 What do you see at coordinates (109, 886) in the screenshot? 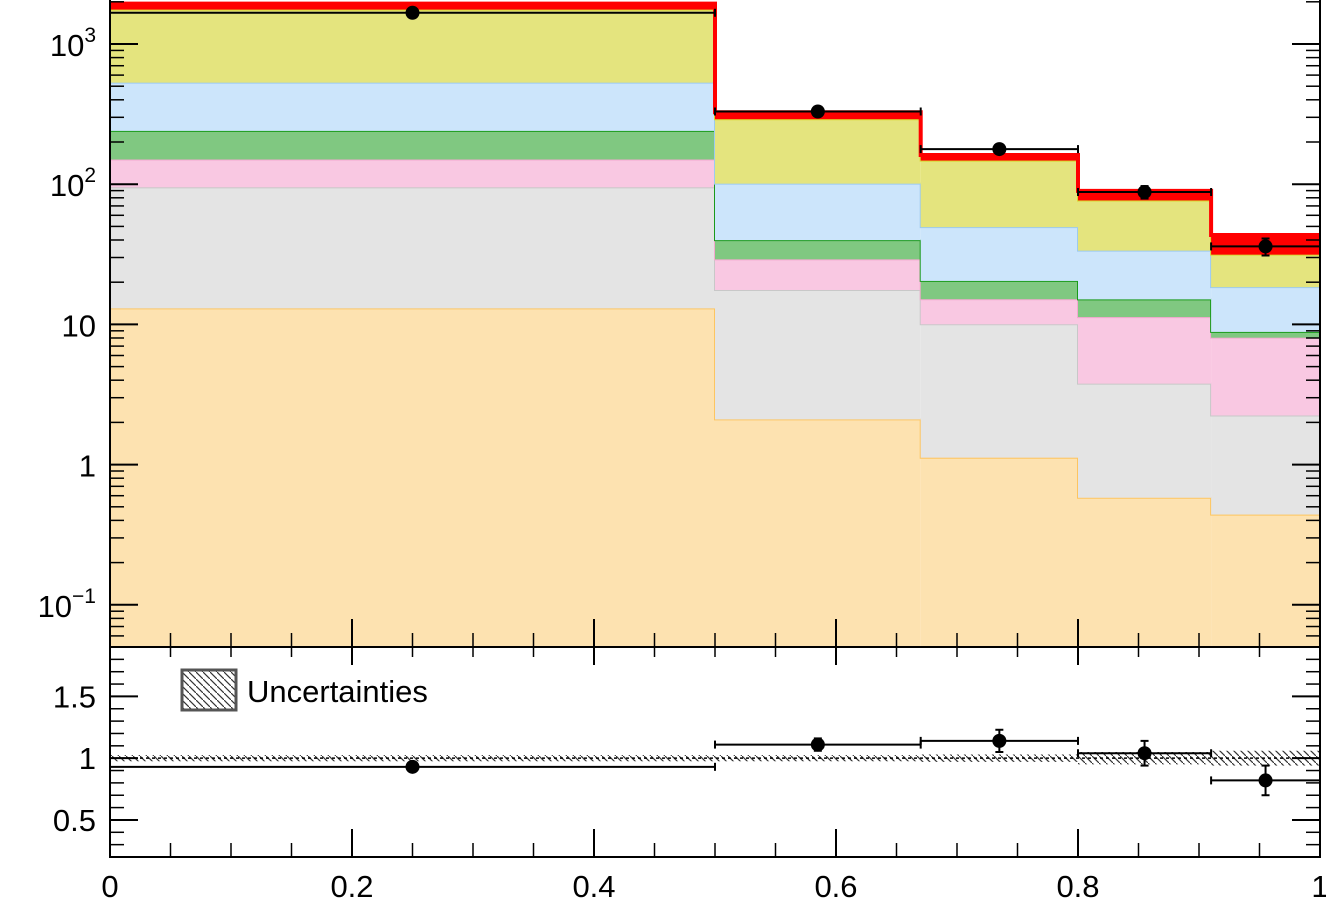
I see `x-tick-label-0: 0` at bounding box center [109, 886].